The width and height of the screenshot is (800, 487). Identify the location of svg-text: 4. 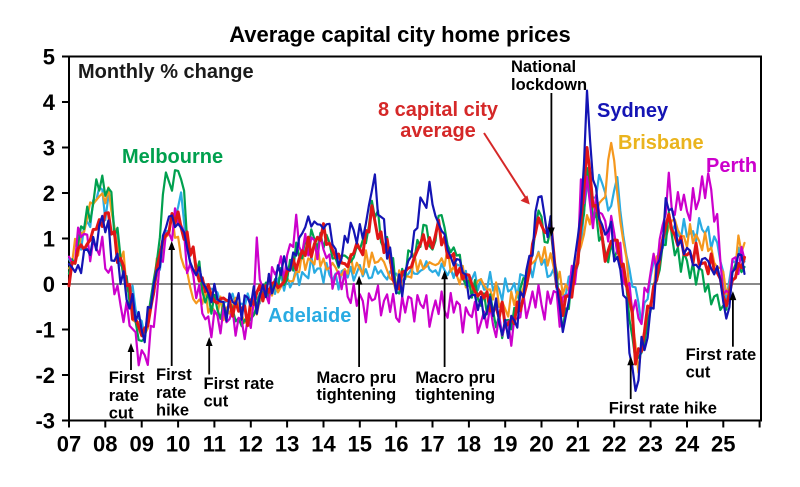
(49, 102).